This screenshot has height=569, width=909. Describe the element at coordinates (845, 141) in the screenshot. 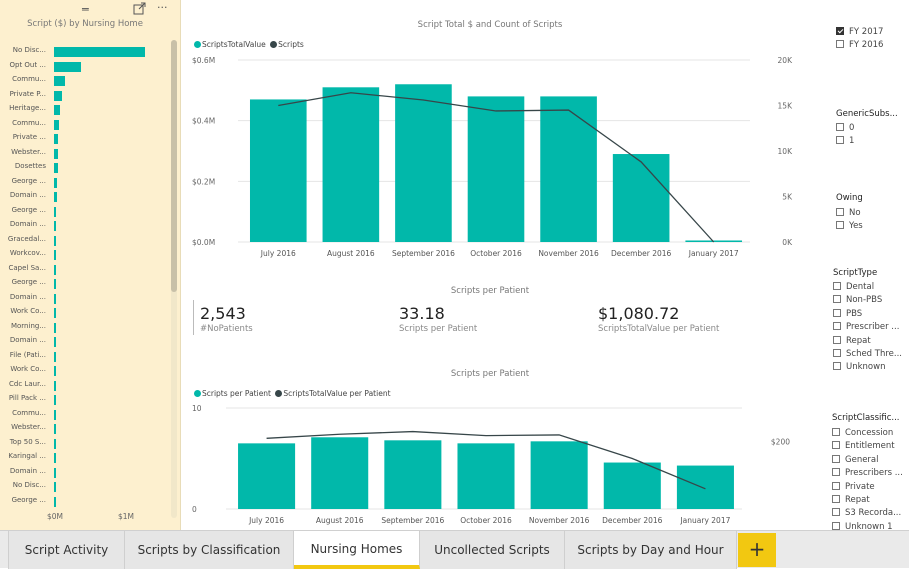

I see `slicer-option: 1` at that location.